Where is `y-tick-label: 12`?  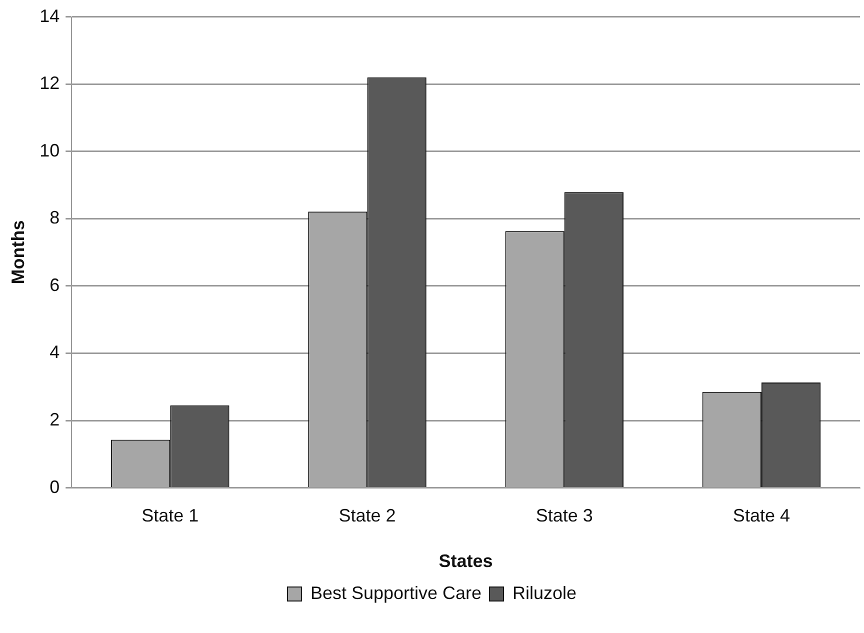 y-tick-label: 12 is located at coordinates (50, 83).